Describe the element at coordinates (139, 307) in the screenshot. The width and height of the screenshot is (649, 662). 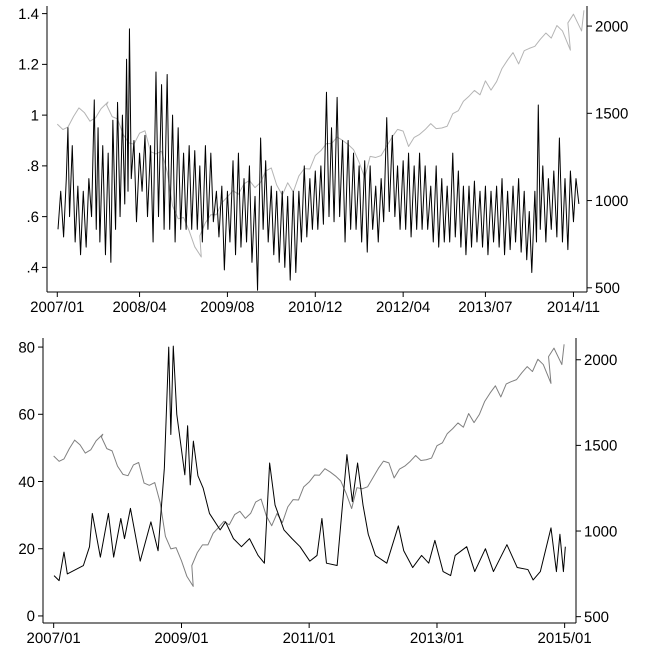
I see `x-tick-label: 2008/04` at that location.